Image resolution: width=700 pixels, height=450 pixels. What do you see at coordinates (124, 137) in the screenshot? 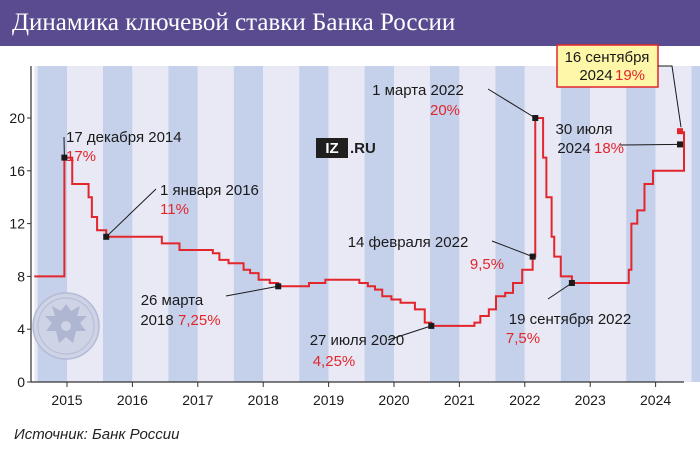
I see `annotation-date: 17 декабря 2014` at bounding box center [124, 137].